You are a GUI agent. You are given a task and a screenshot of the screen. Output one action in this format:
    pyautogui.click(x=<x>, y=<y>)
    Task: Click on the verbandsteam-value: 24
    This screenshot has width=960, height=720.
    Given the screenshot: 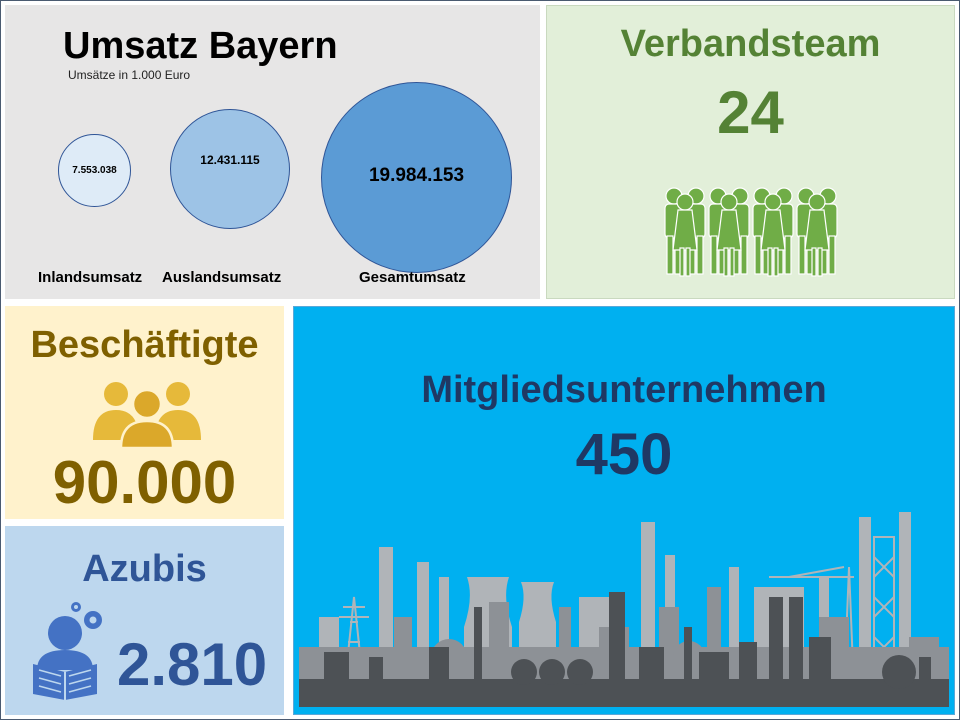 What is the action you would take?
    pyautogui.click(x=750, y=112)
    